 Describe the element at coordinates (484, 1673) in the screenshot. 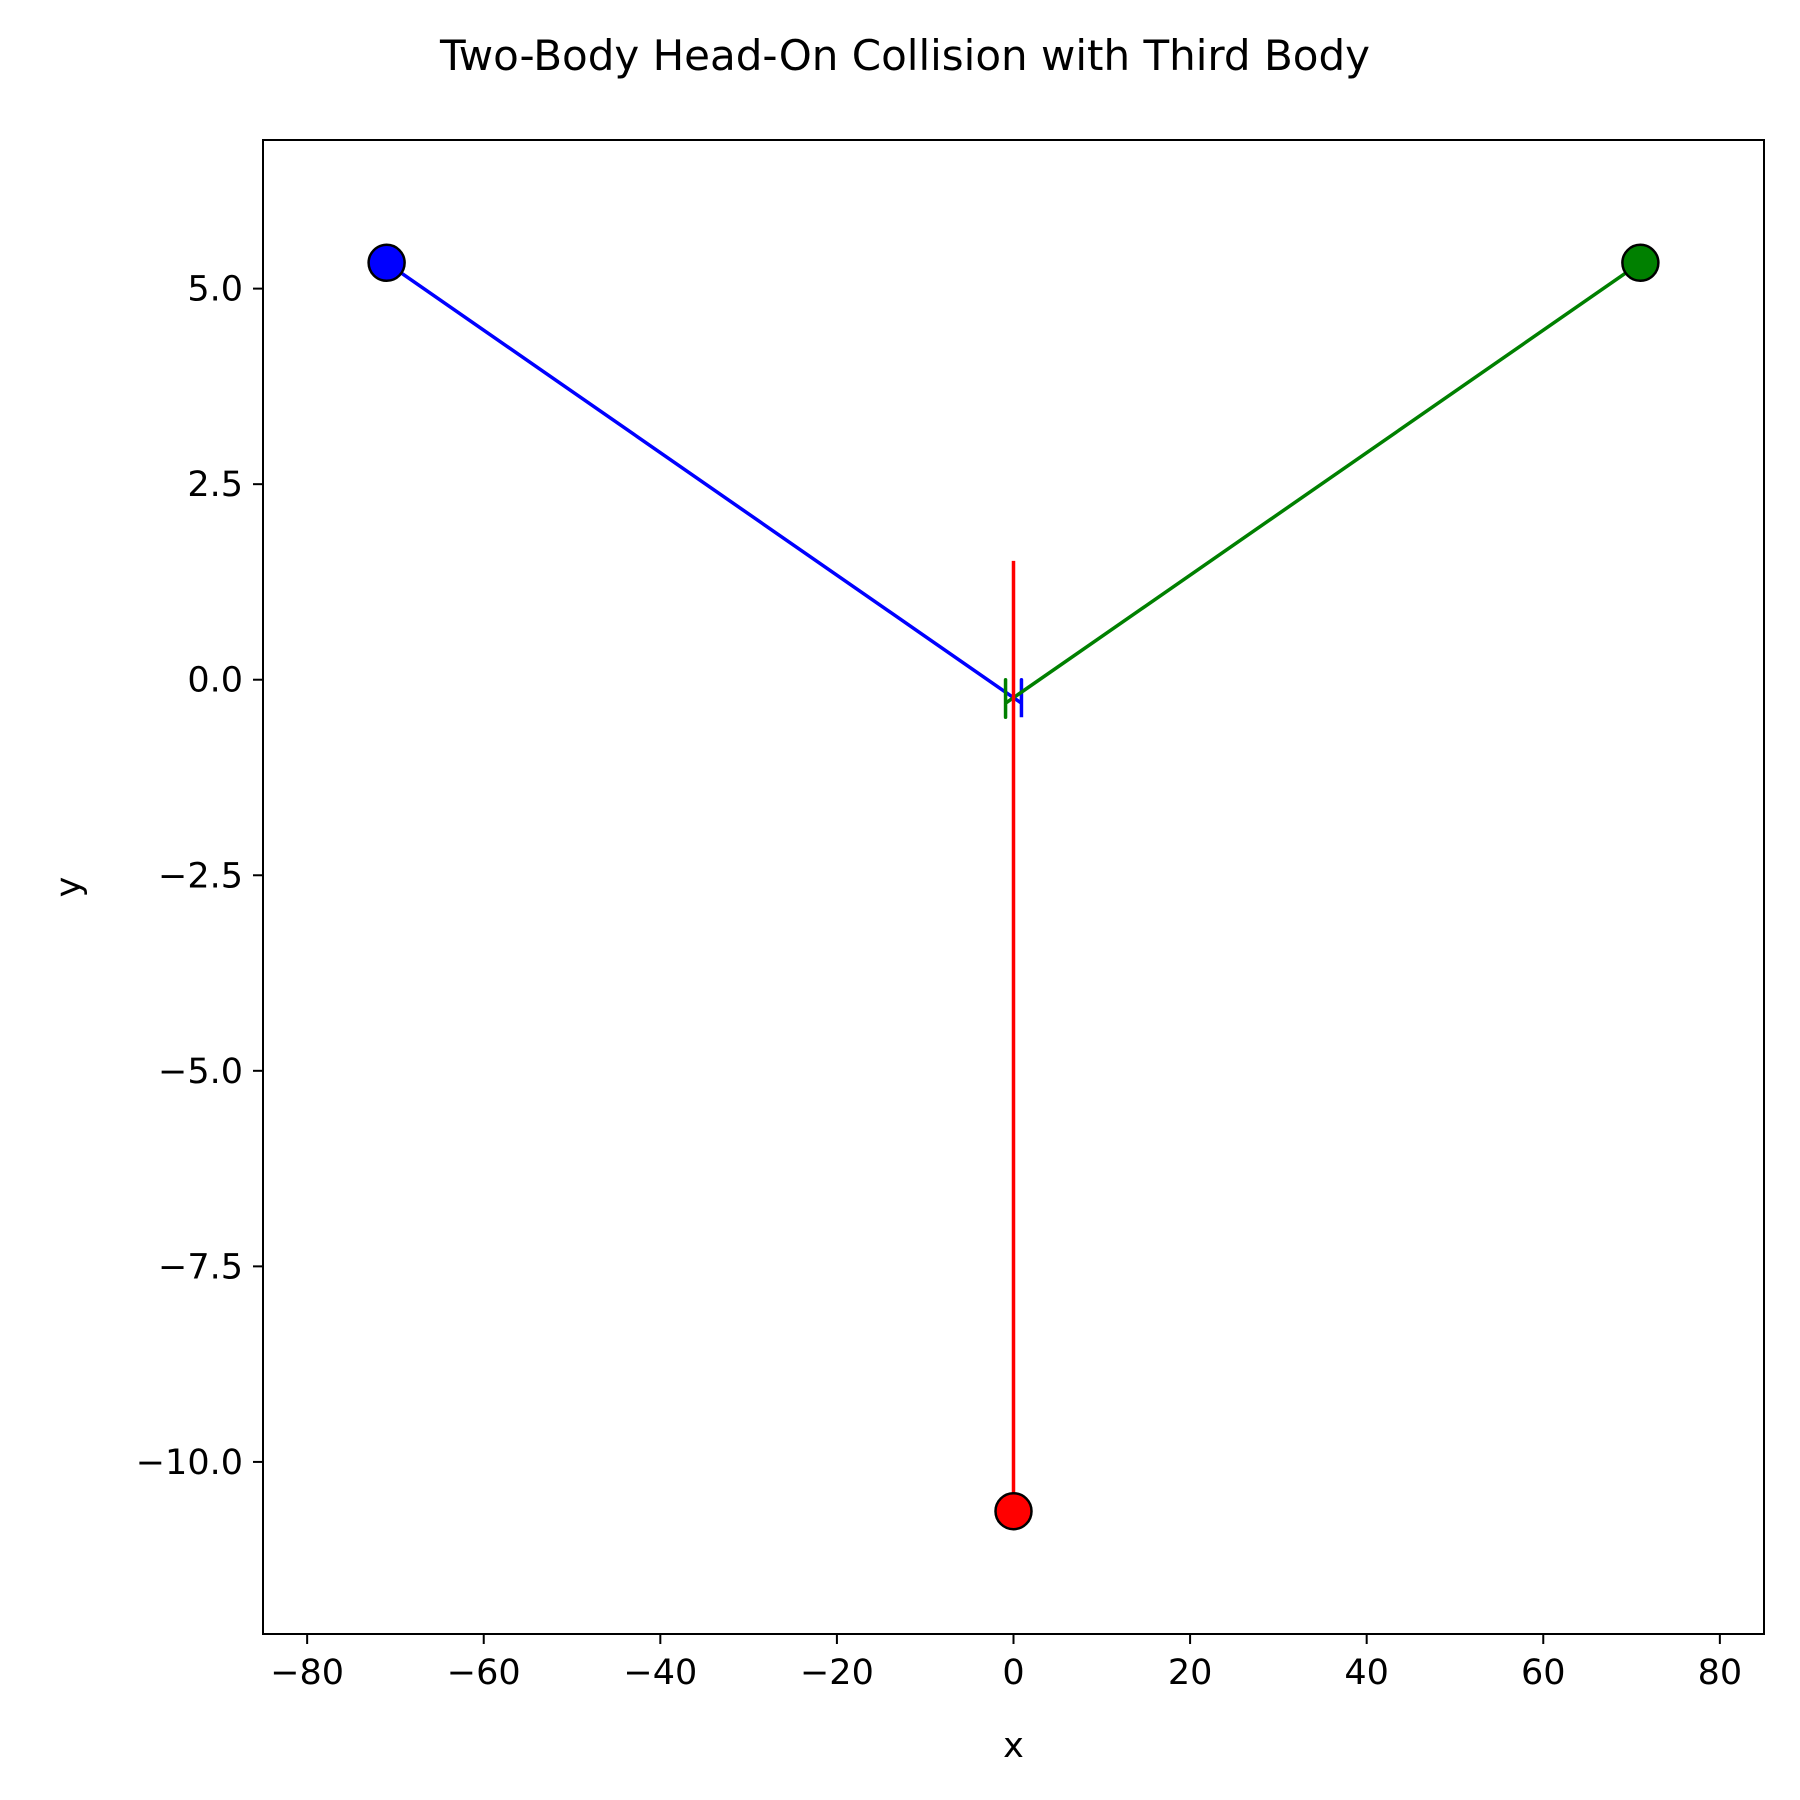

I see `x-tick-label: −60` at that location.